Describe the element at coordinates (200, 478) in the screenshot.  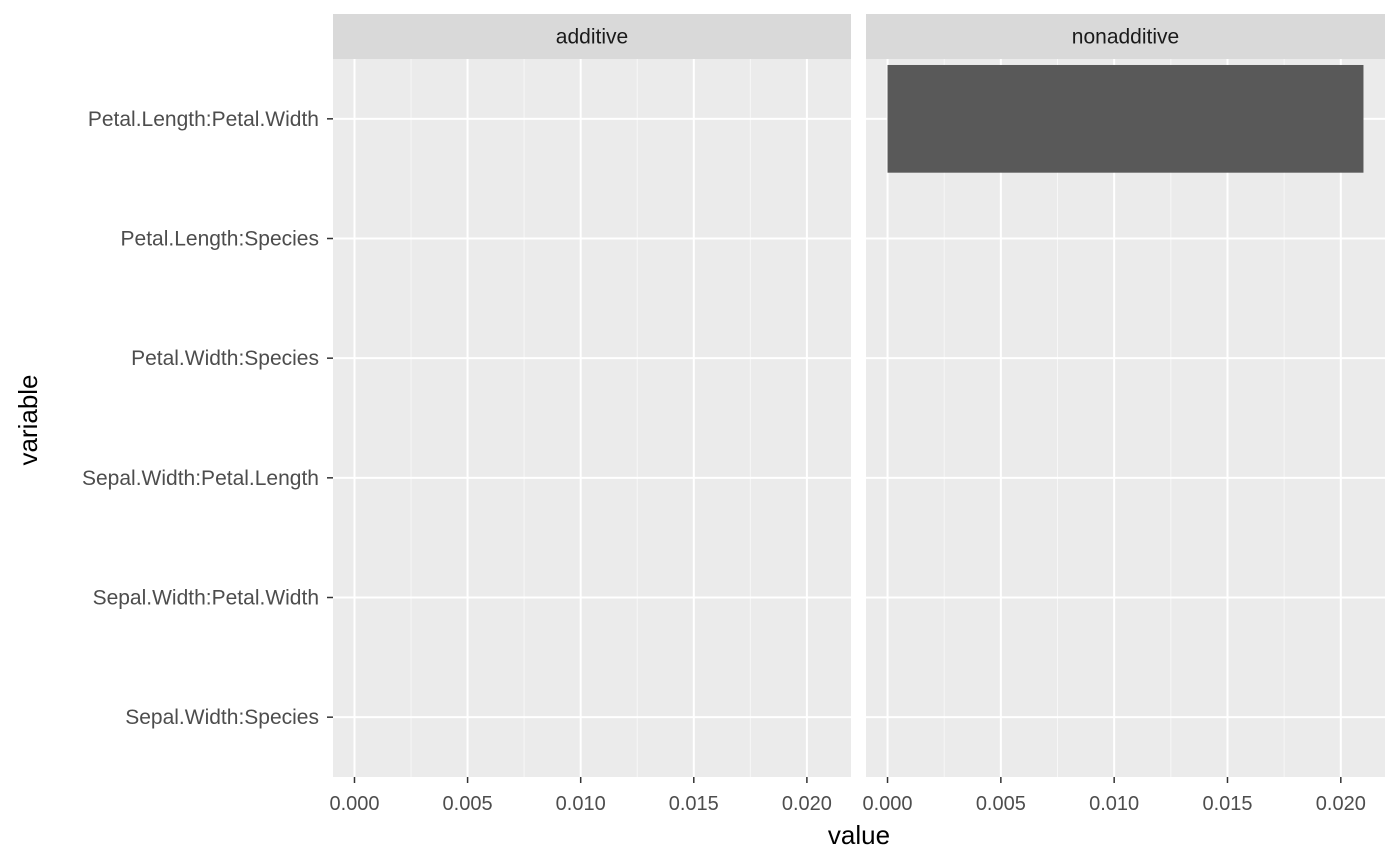
I see `y-tick-label: Sepal.Width:Petal.Length` at that location.